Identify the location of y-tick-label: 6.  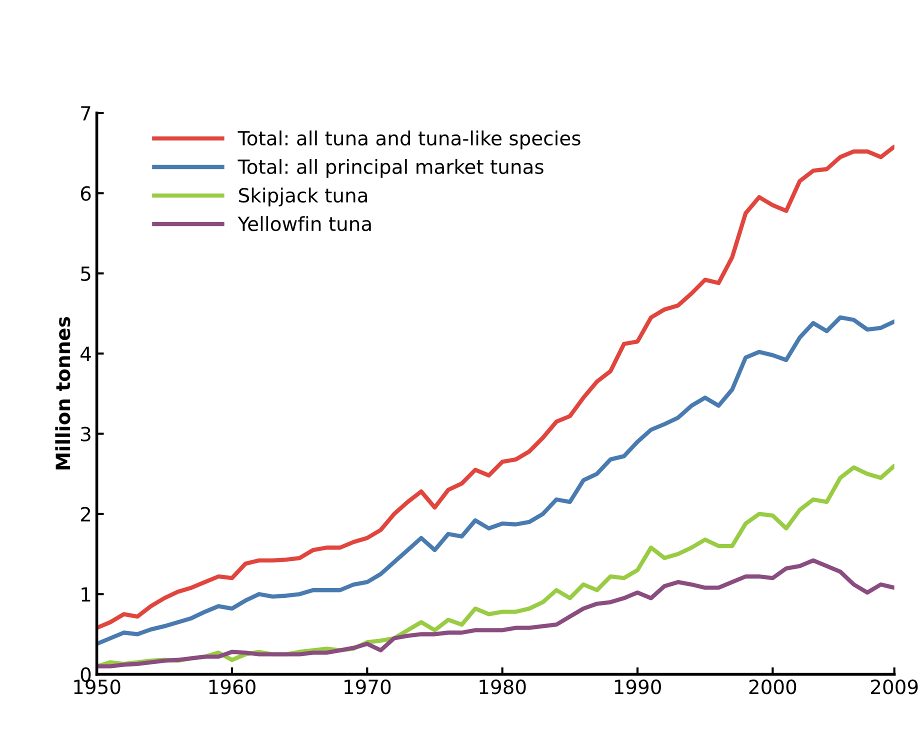
(85, 193).